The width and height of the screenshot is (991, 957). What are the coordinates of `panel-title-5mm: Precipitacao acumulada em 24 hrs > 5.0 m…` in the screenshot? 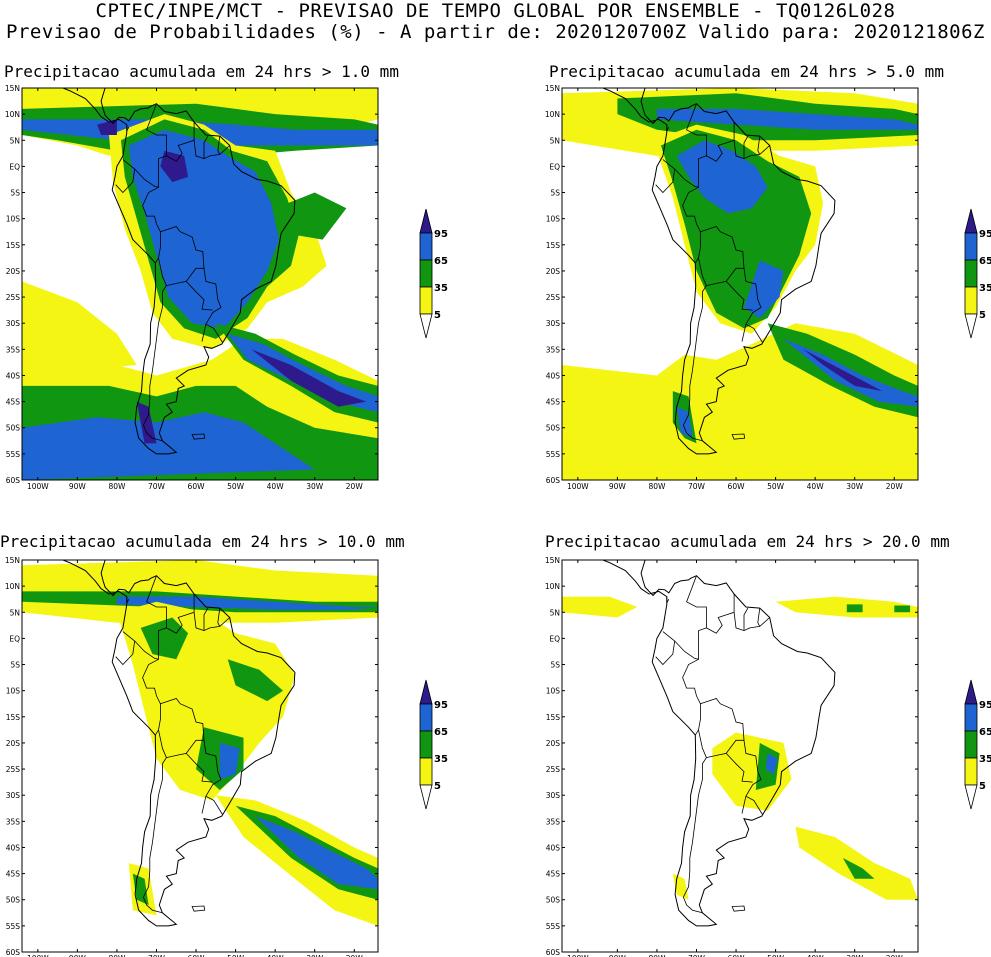 It's located at (746, 71).